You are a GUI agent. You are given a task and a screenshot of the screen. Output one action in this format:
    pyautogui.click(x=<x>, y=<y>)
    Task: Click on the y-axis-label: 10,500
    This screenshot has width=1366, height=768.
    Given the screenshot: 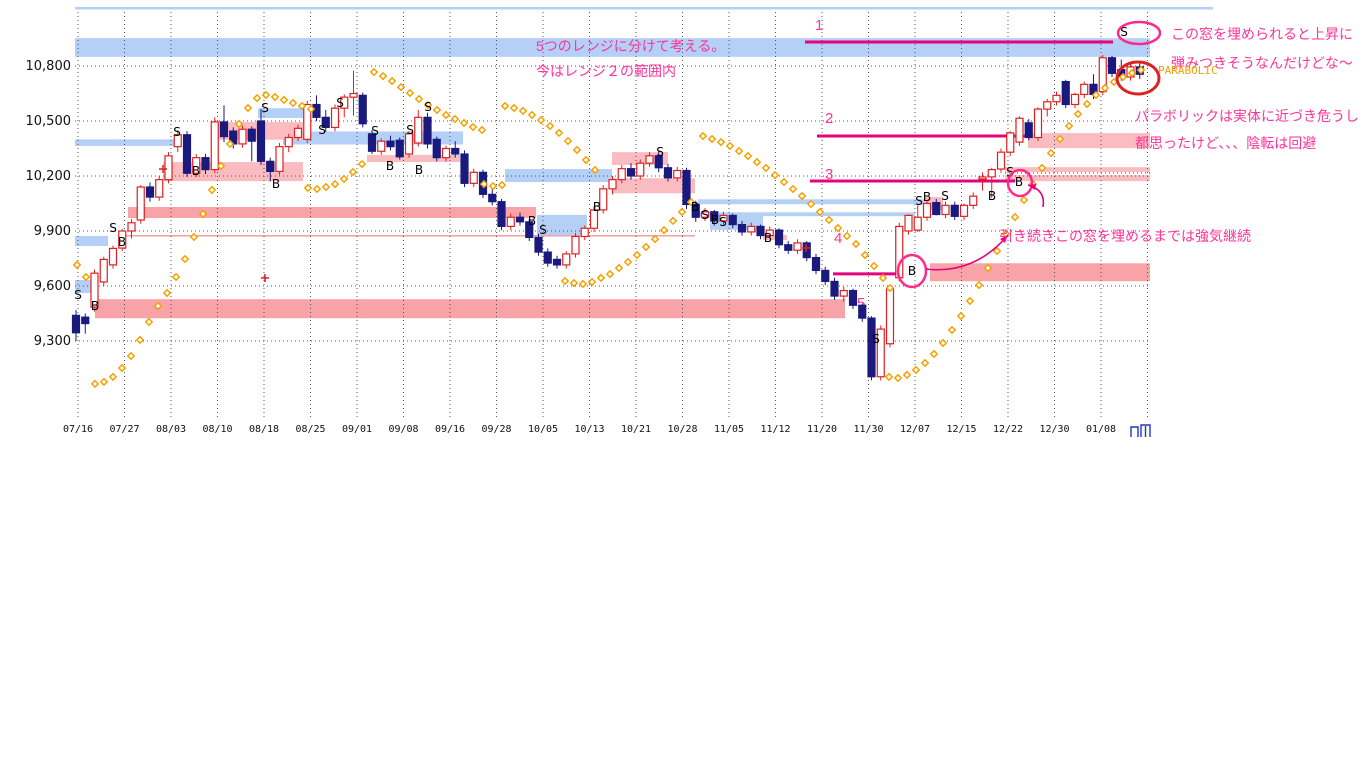 What is the action you would take?
    pyautogui.click(x=49, y=121)
    